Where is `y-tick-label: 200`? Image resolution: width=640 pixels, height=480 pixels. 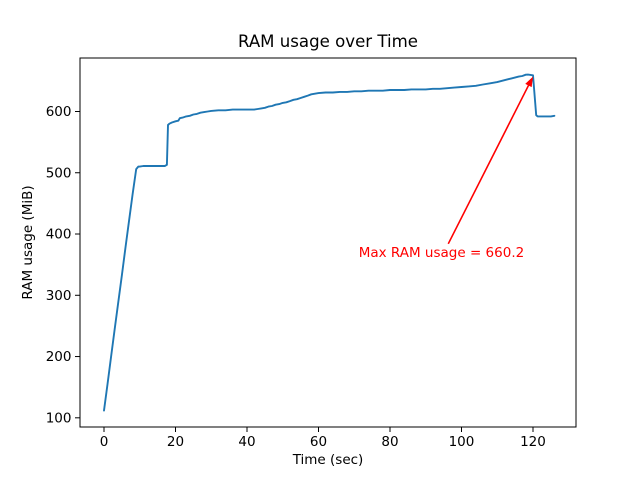
y-tick-label: 200 is located at coordinates (59, 357).